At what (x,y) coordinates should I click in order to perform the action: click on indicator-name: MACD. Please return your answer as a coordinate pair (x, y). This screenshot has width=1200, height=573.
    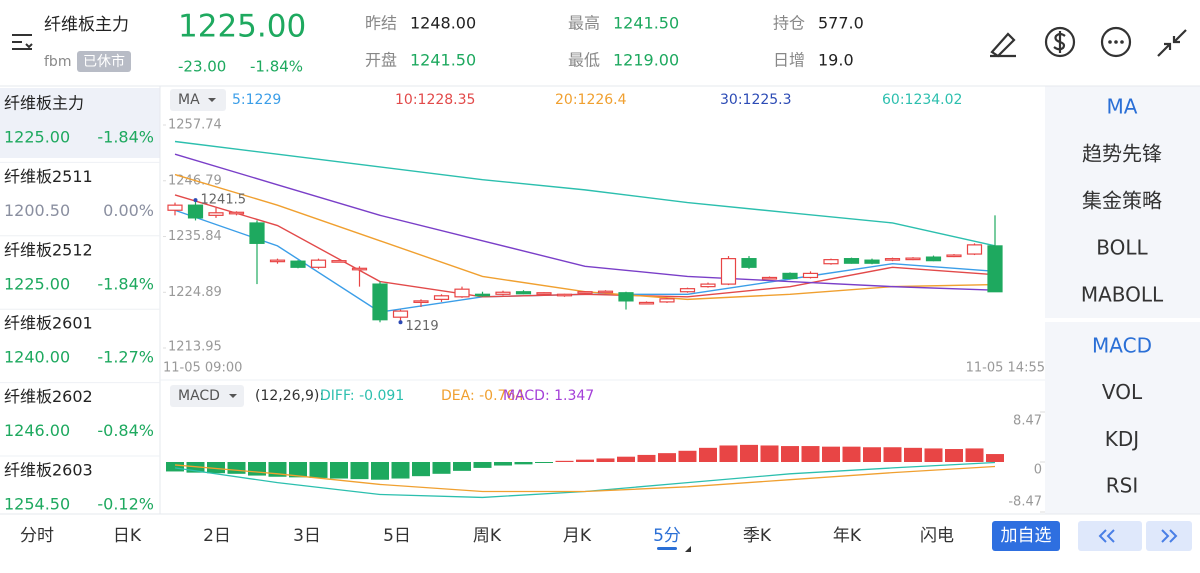
    Looking at the image, I should click on (199, 396).